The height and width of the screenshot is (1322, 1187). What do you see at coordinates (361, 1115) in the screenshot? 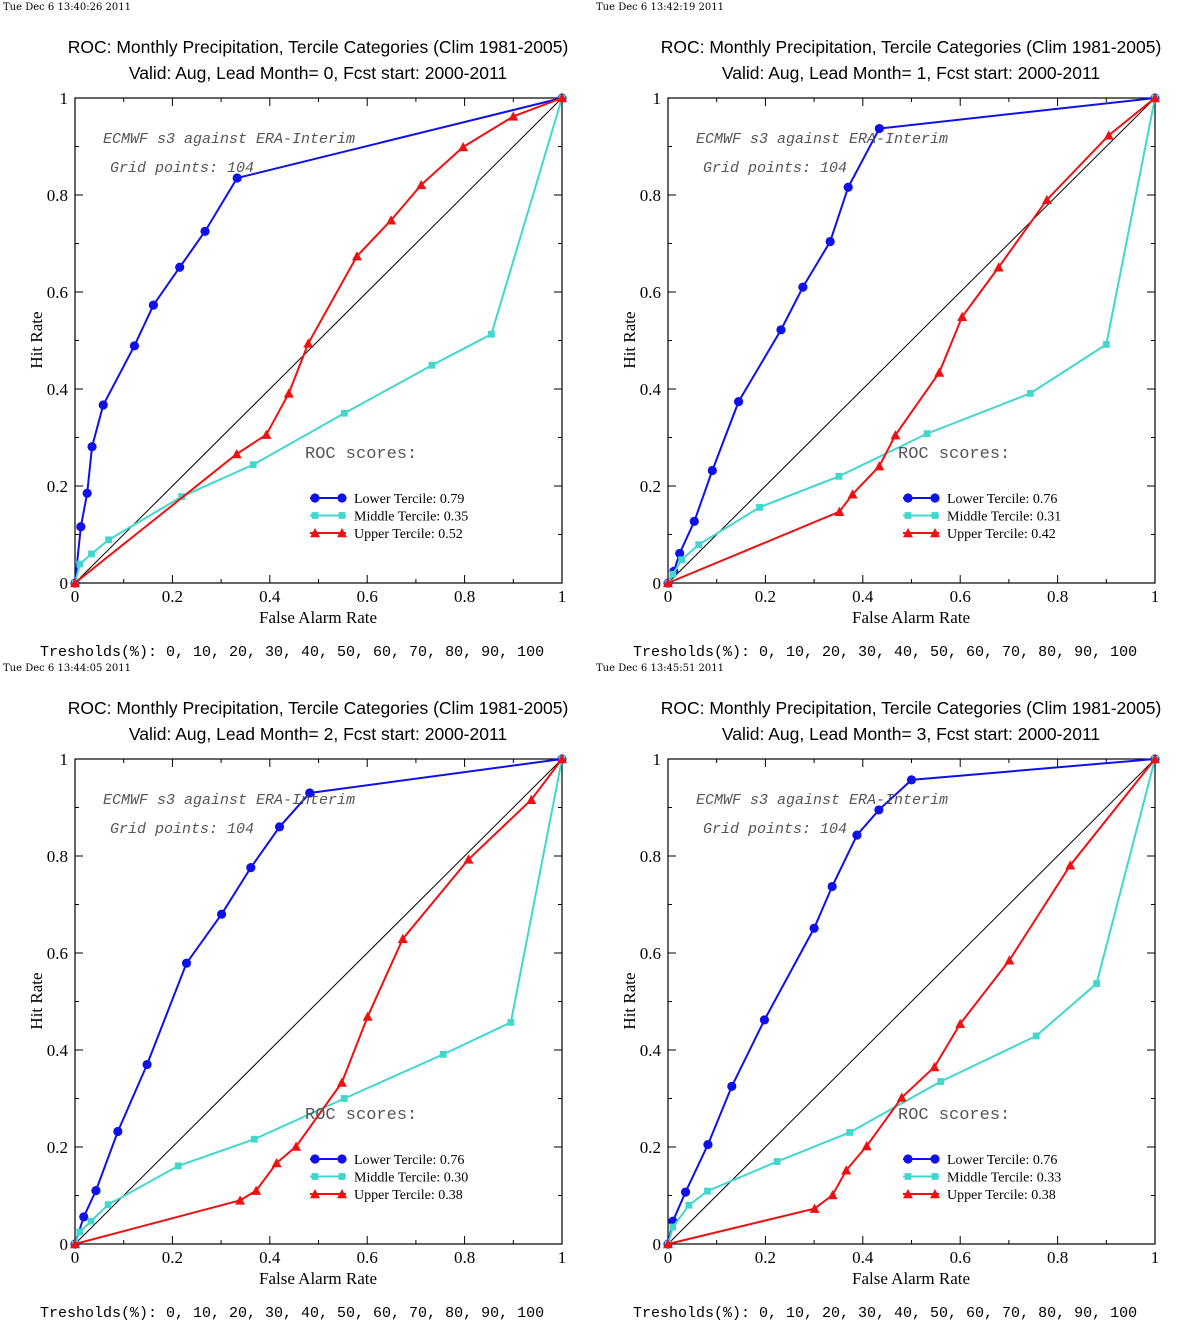
I see `roc-scores-heading: ROC scores:` at bounding box center [361, 1115].